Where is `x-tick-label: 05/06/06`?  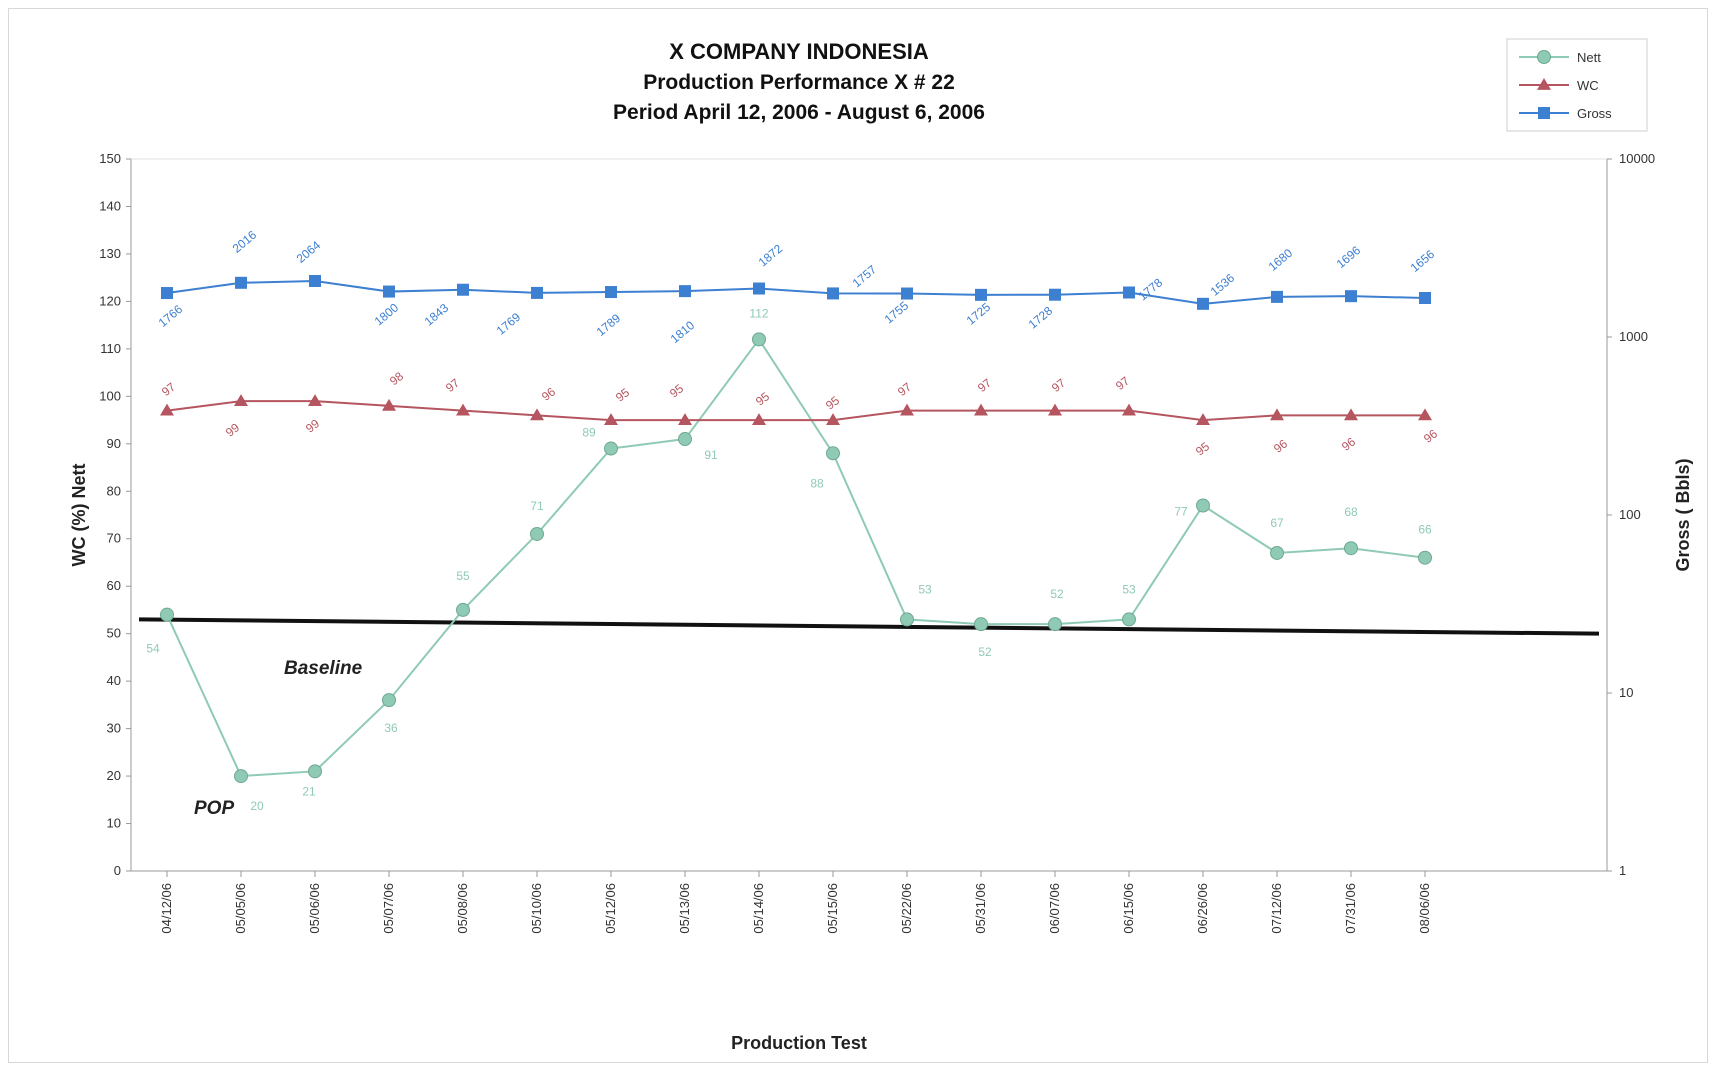 x-tick-label: 05/06/06 is located at coordinates (314, 908).